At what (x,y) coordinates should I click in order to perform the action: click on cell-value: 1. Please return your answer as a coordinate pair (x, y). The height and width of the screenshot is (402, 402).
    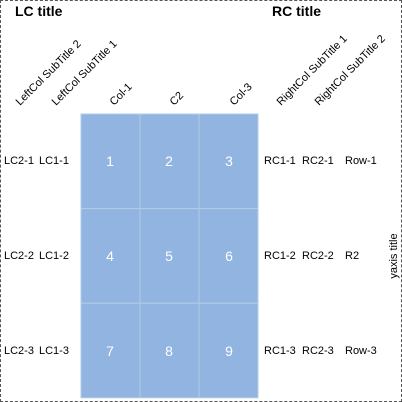
    Looking at the image, I should click on (110, 161).